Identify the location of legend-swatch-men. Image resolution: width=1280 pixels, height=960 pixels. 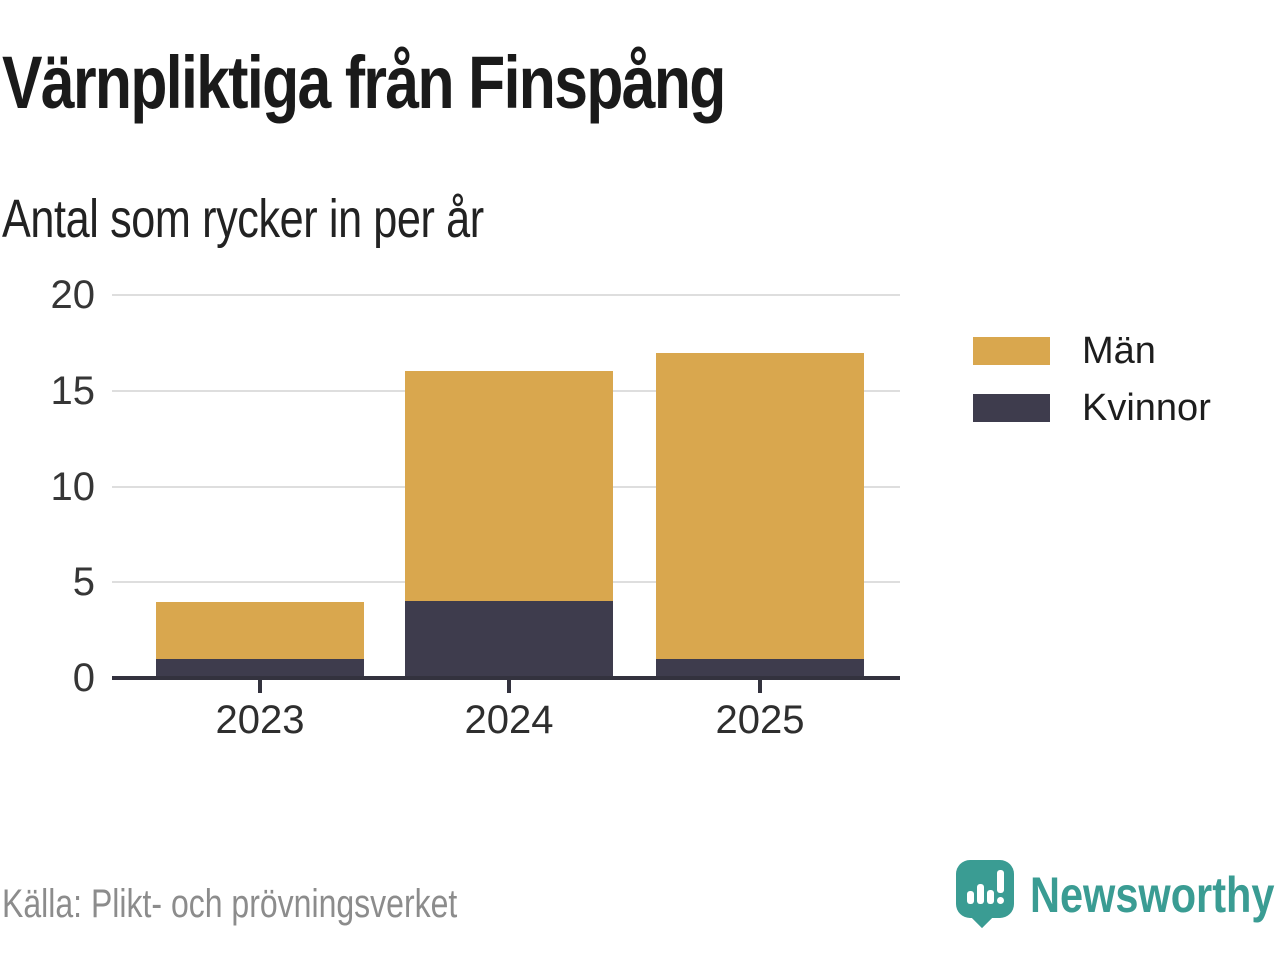
(1011, 351).